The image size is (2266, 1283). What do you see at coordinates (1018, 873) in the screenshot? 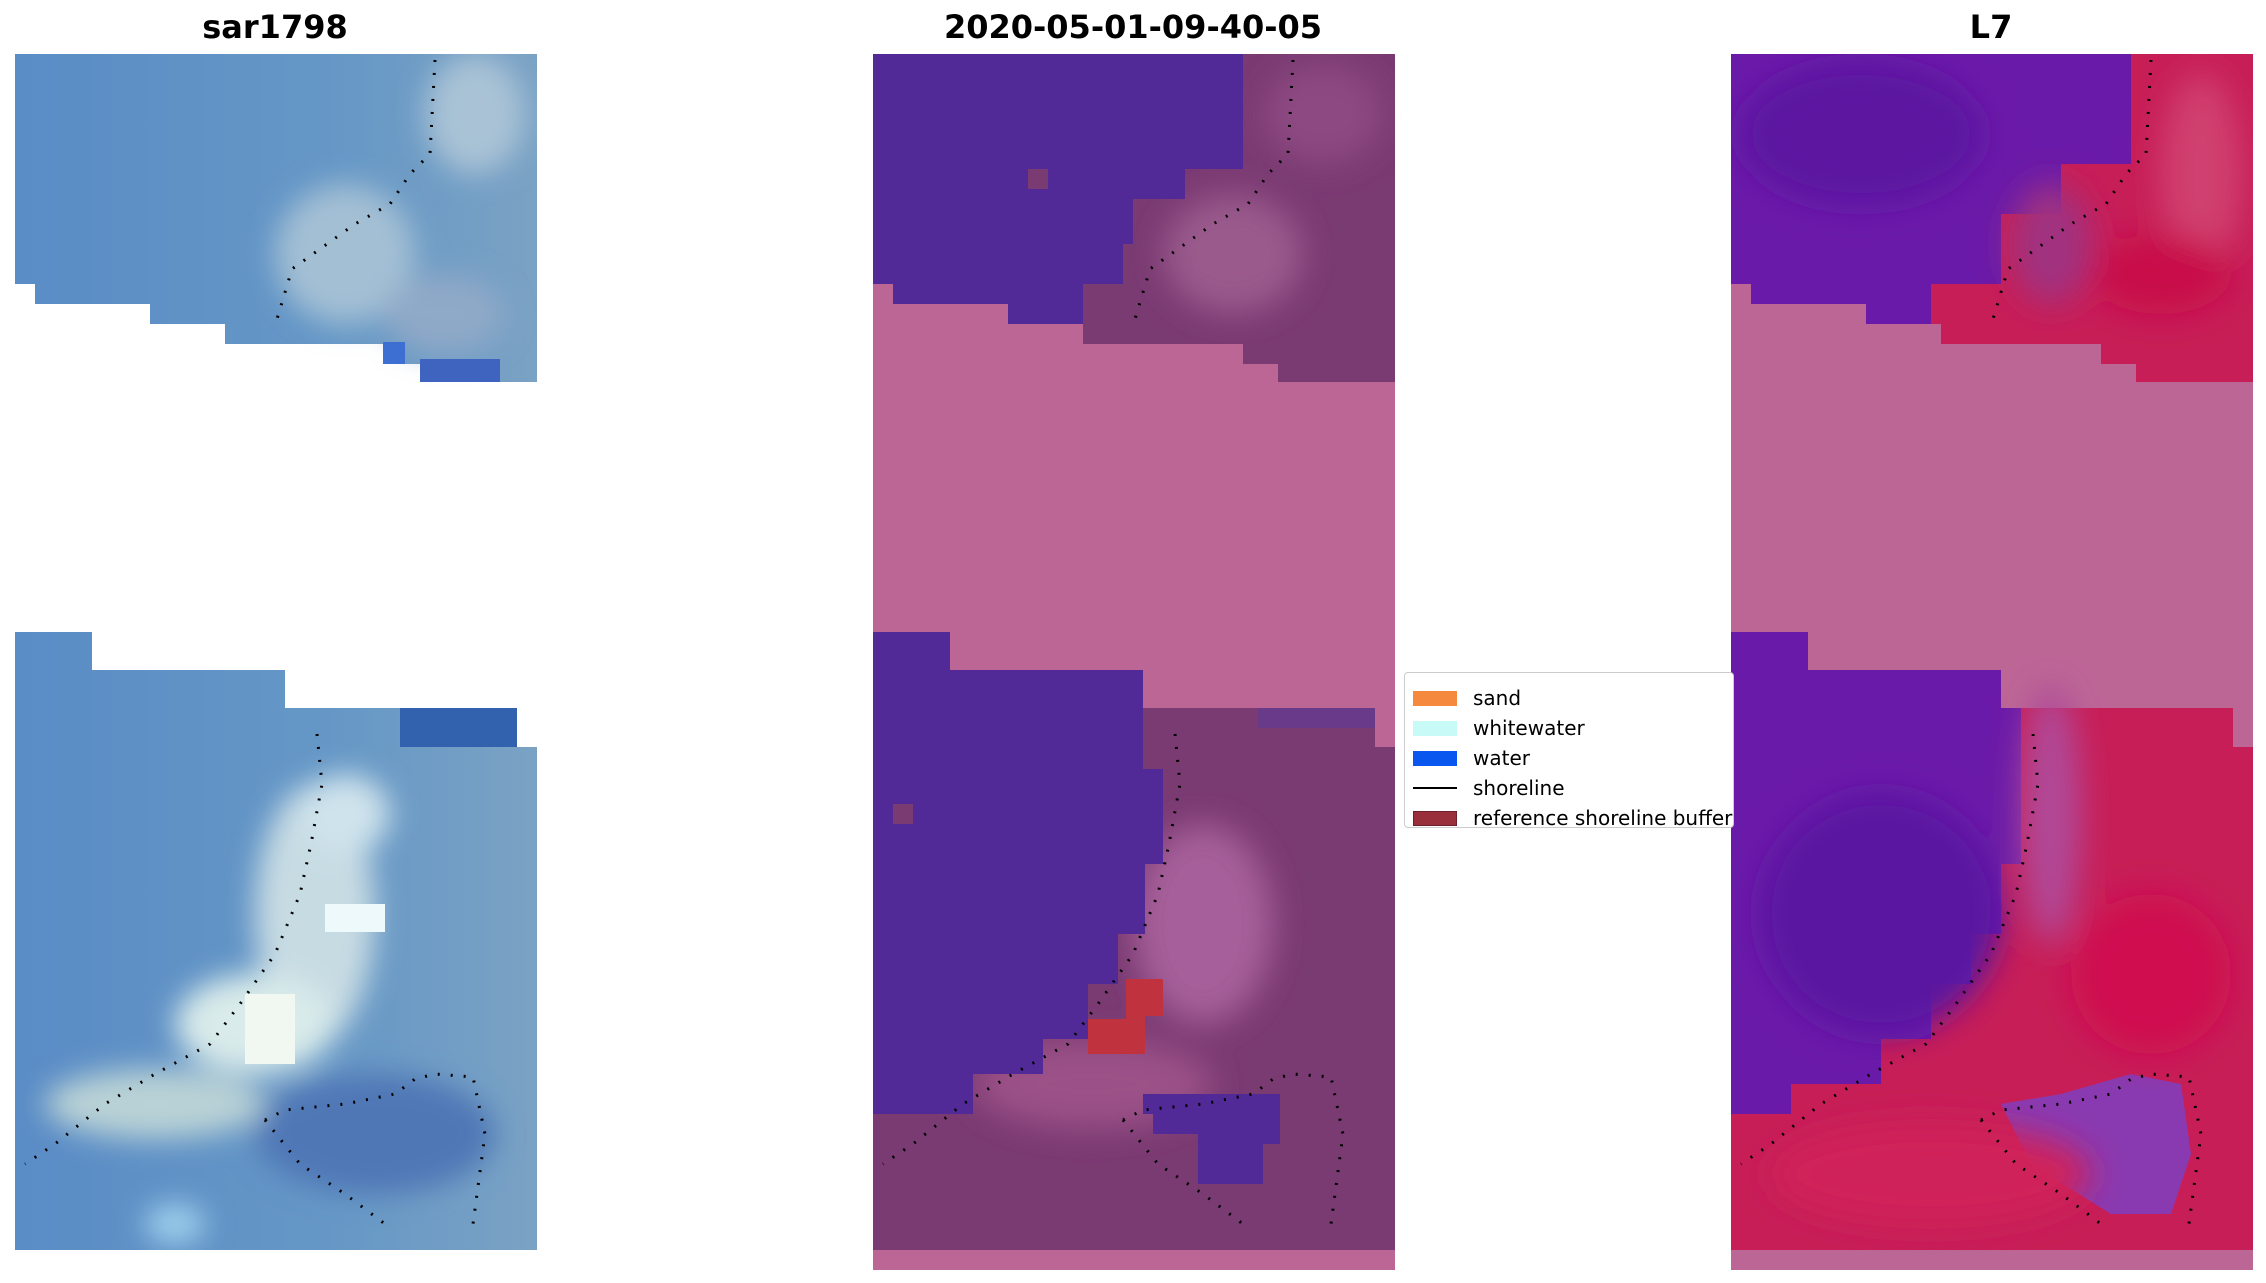
I see `classified-bottom-water` at bounding box center [1018, 873].